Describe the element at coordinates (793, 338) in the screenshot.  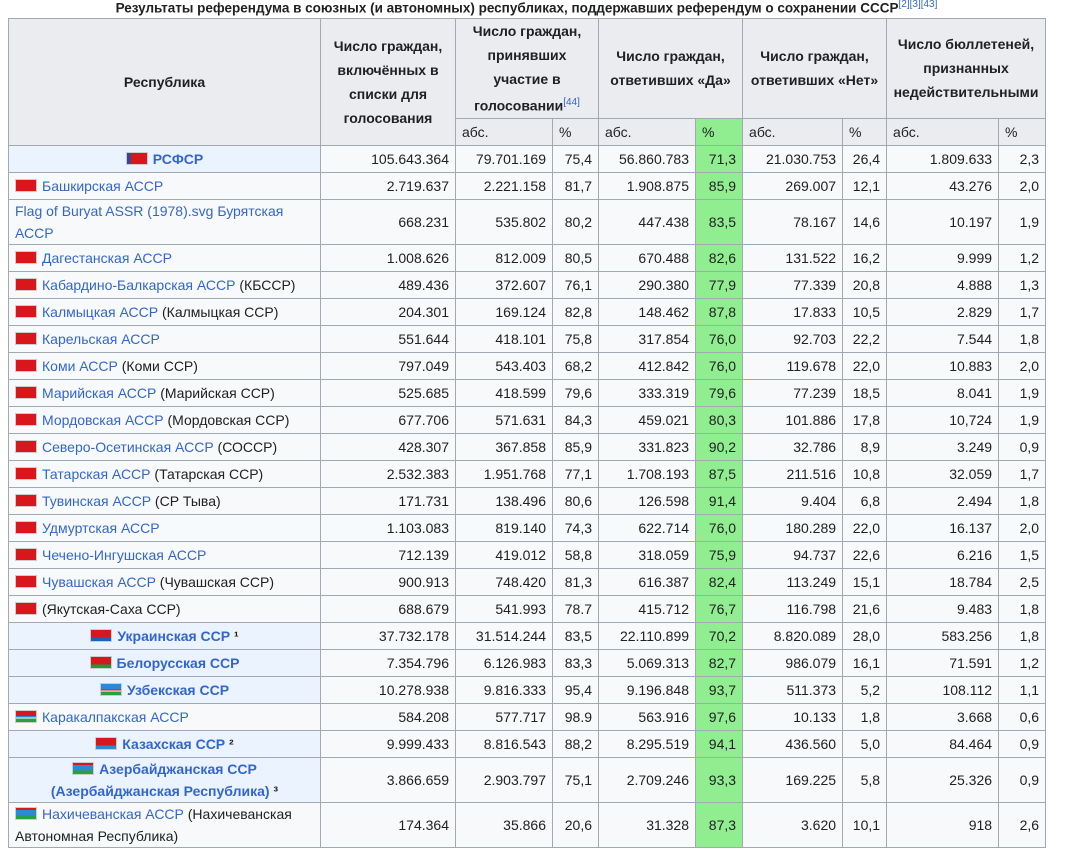
I see `value-cell: 92.703` at that location.